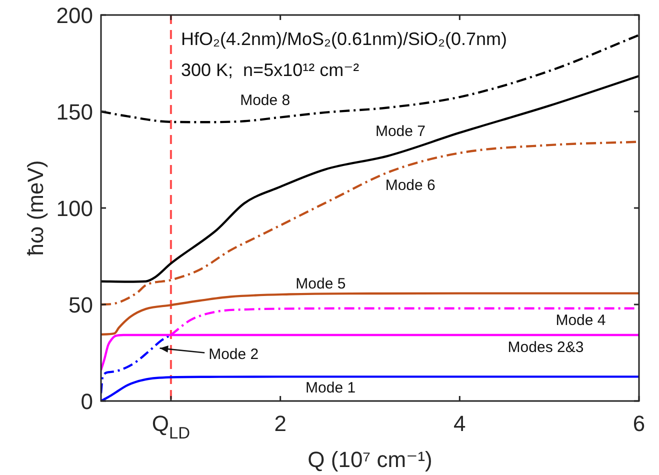 The width and height of the screenshot is (659, 475). What do you see at coordinates (75, 15) in the screenshot?
I see `y-tick-label: 200` at bounding box center [75, 15].